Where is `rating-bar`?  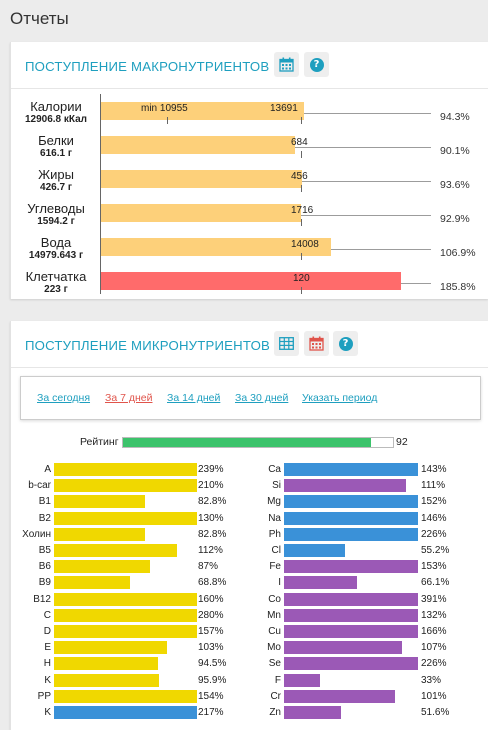
rating-bar is located at coordinates (258, 442).